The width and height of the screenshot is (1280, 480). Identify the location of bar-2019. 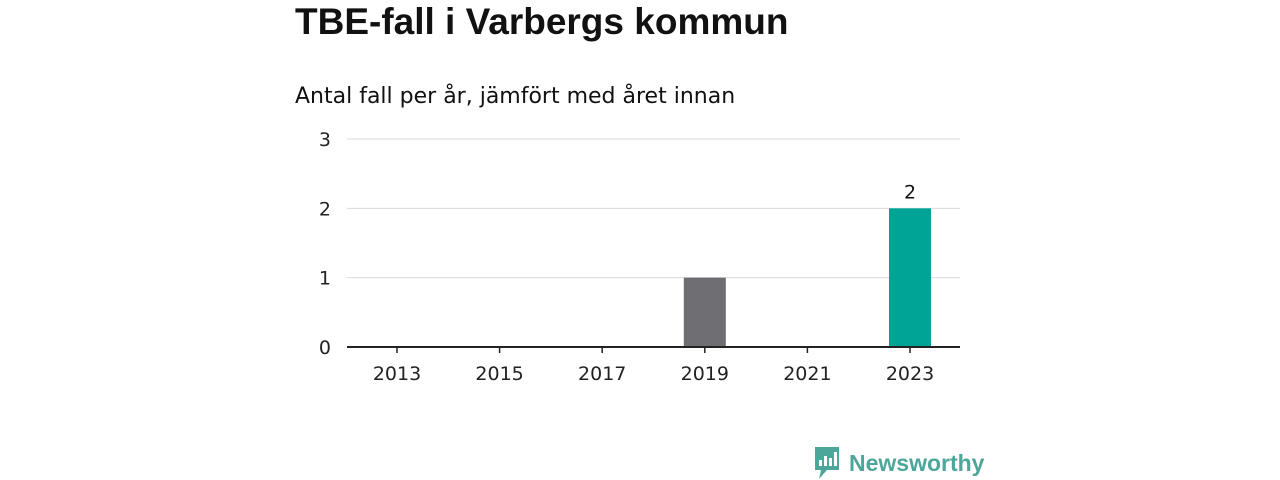
(704, 312).